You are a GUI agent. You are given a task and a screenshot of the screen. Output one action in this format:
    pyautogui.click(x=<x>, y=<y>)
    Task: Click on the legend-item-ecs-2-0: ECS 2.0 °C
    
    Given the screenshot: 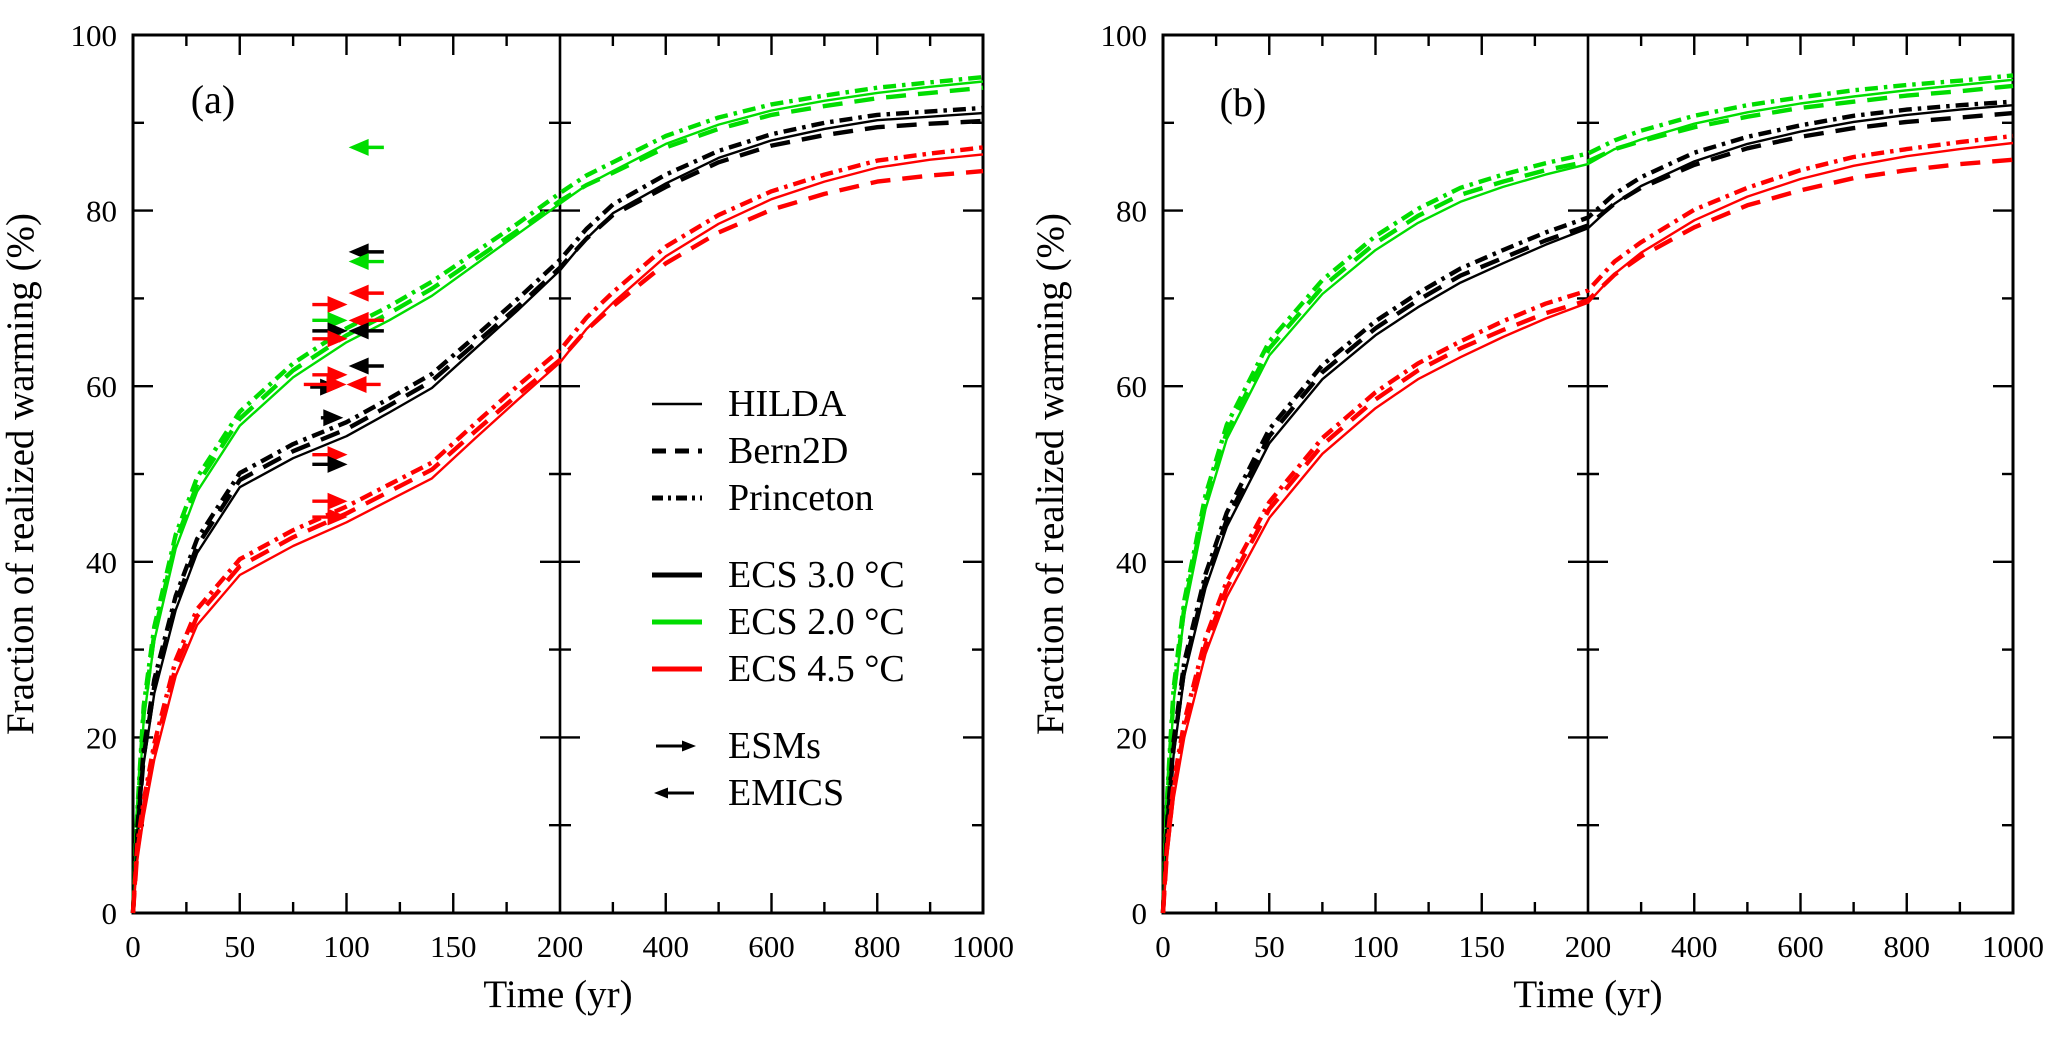 What is the action you would take?
    pyautogui.click(x=777, y=622)
    